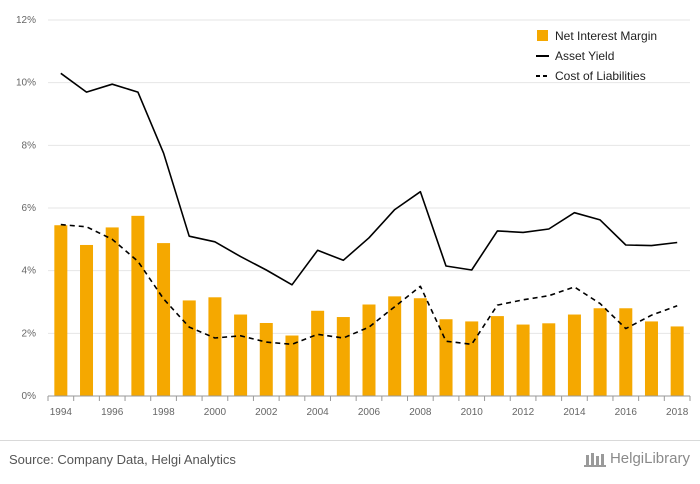 The width and height of the screenshot is (700, 484). Describe the element at coordinates (29, 208) in the screenshot. I see `y-tick-label: 6%` at that location.